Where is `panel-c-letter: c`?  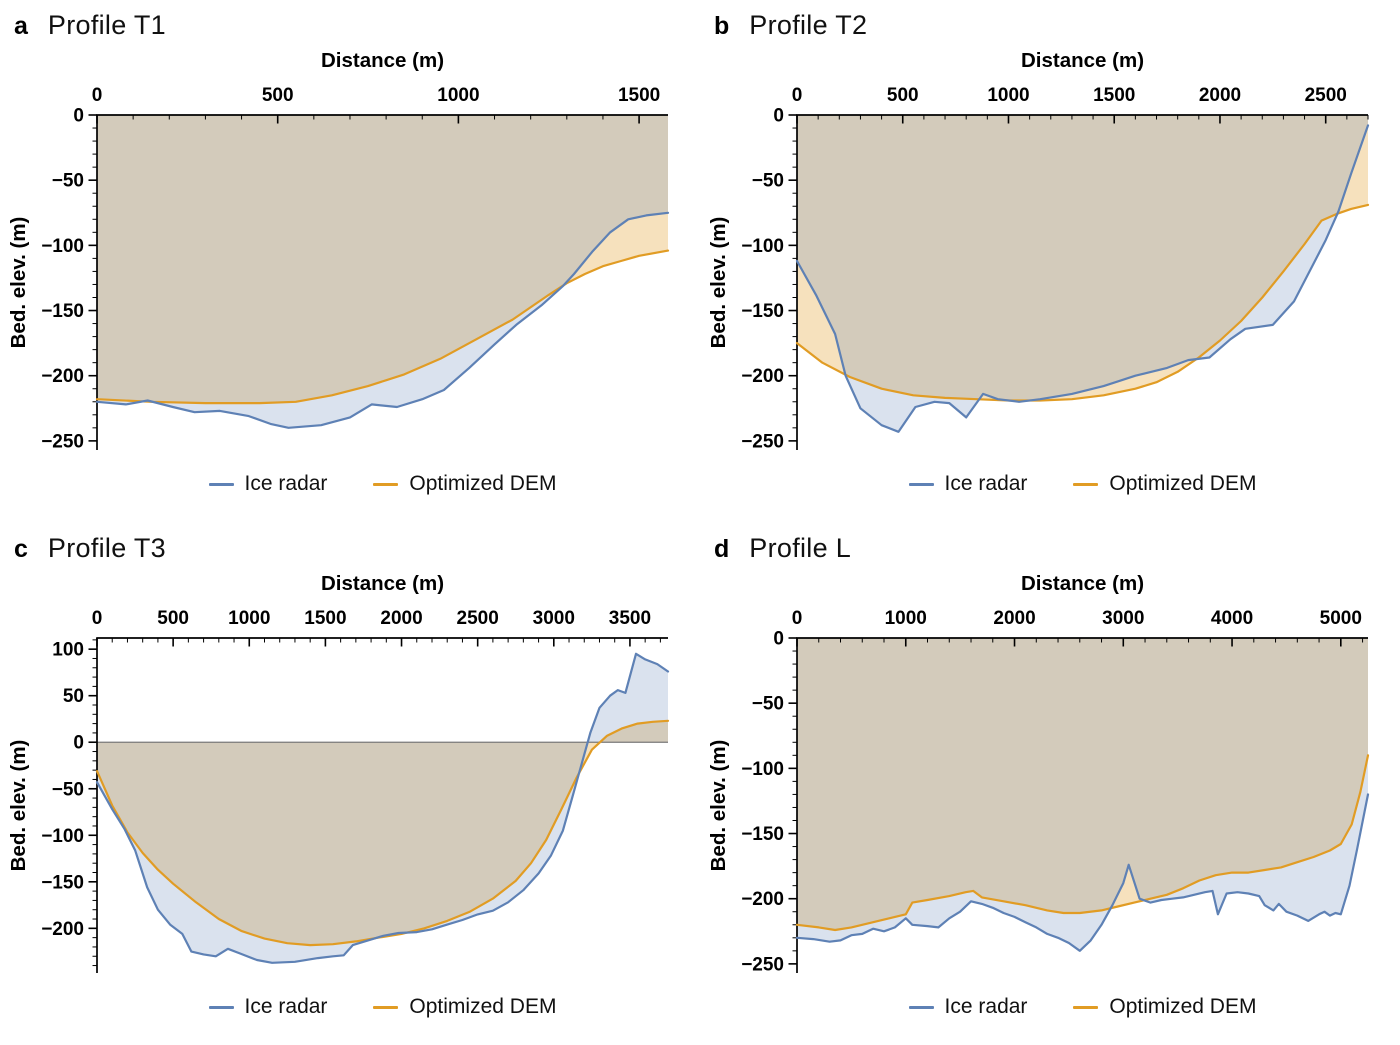 panel-c-letter: c is located at coordinates (21, 549).